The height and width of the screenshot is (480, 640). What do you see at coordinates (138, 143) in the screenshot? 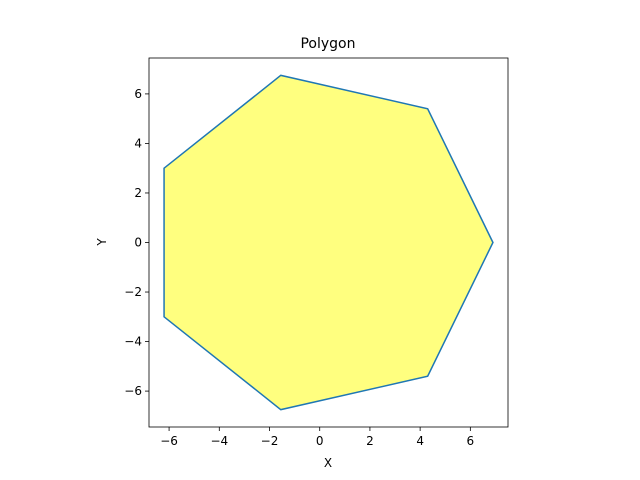
I see `y-tick-label: 4` at bounding box center [138, 143].